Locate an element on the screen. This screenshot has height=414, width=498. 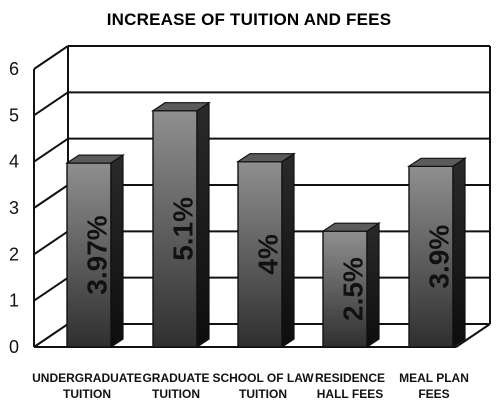
y-tick-label-1: 1 is located at coordinates (14, 301).